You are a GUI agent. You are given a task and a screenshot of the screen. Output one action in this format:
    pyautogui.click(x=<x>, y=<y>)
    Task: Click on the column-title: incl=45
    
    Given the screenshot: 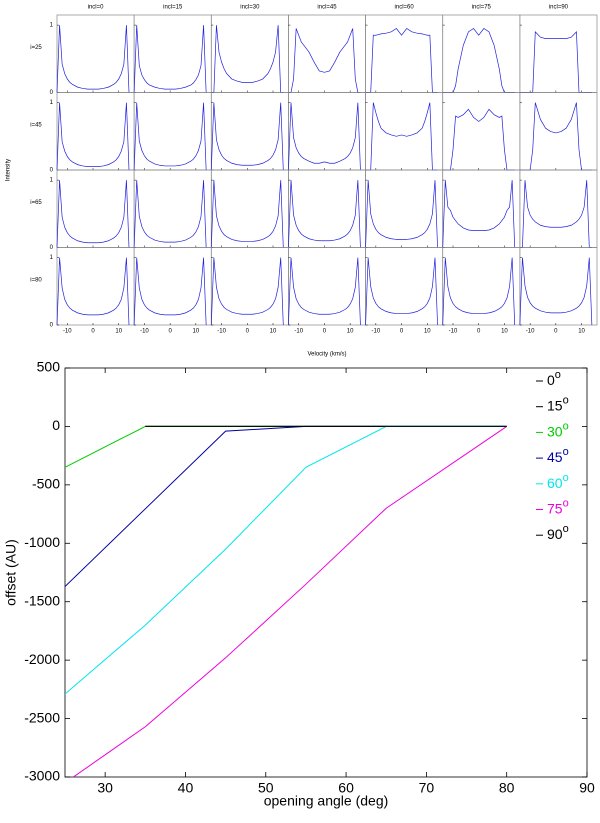 What is the action you would take?
    pyautogui.click(x=327, y=8)
    